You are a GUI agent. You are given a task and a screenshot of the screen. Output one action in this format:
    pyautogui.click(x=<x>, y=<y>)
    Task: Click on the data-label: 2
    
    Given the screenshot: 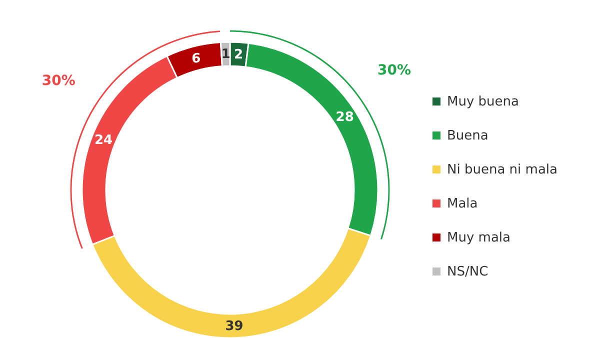 What is the action you would take?
    pyautogui.click(x=239, y=54)
    